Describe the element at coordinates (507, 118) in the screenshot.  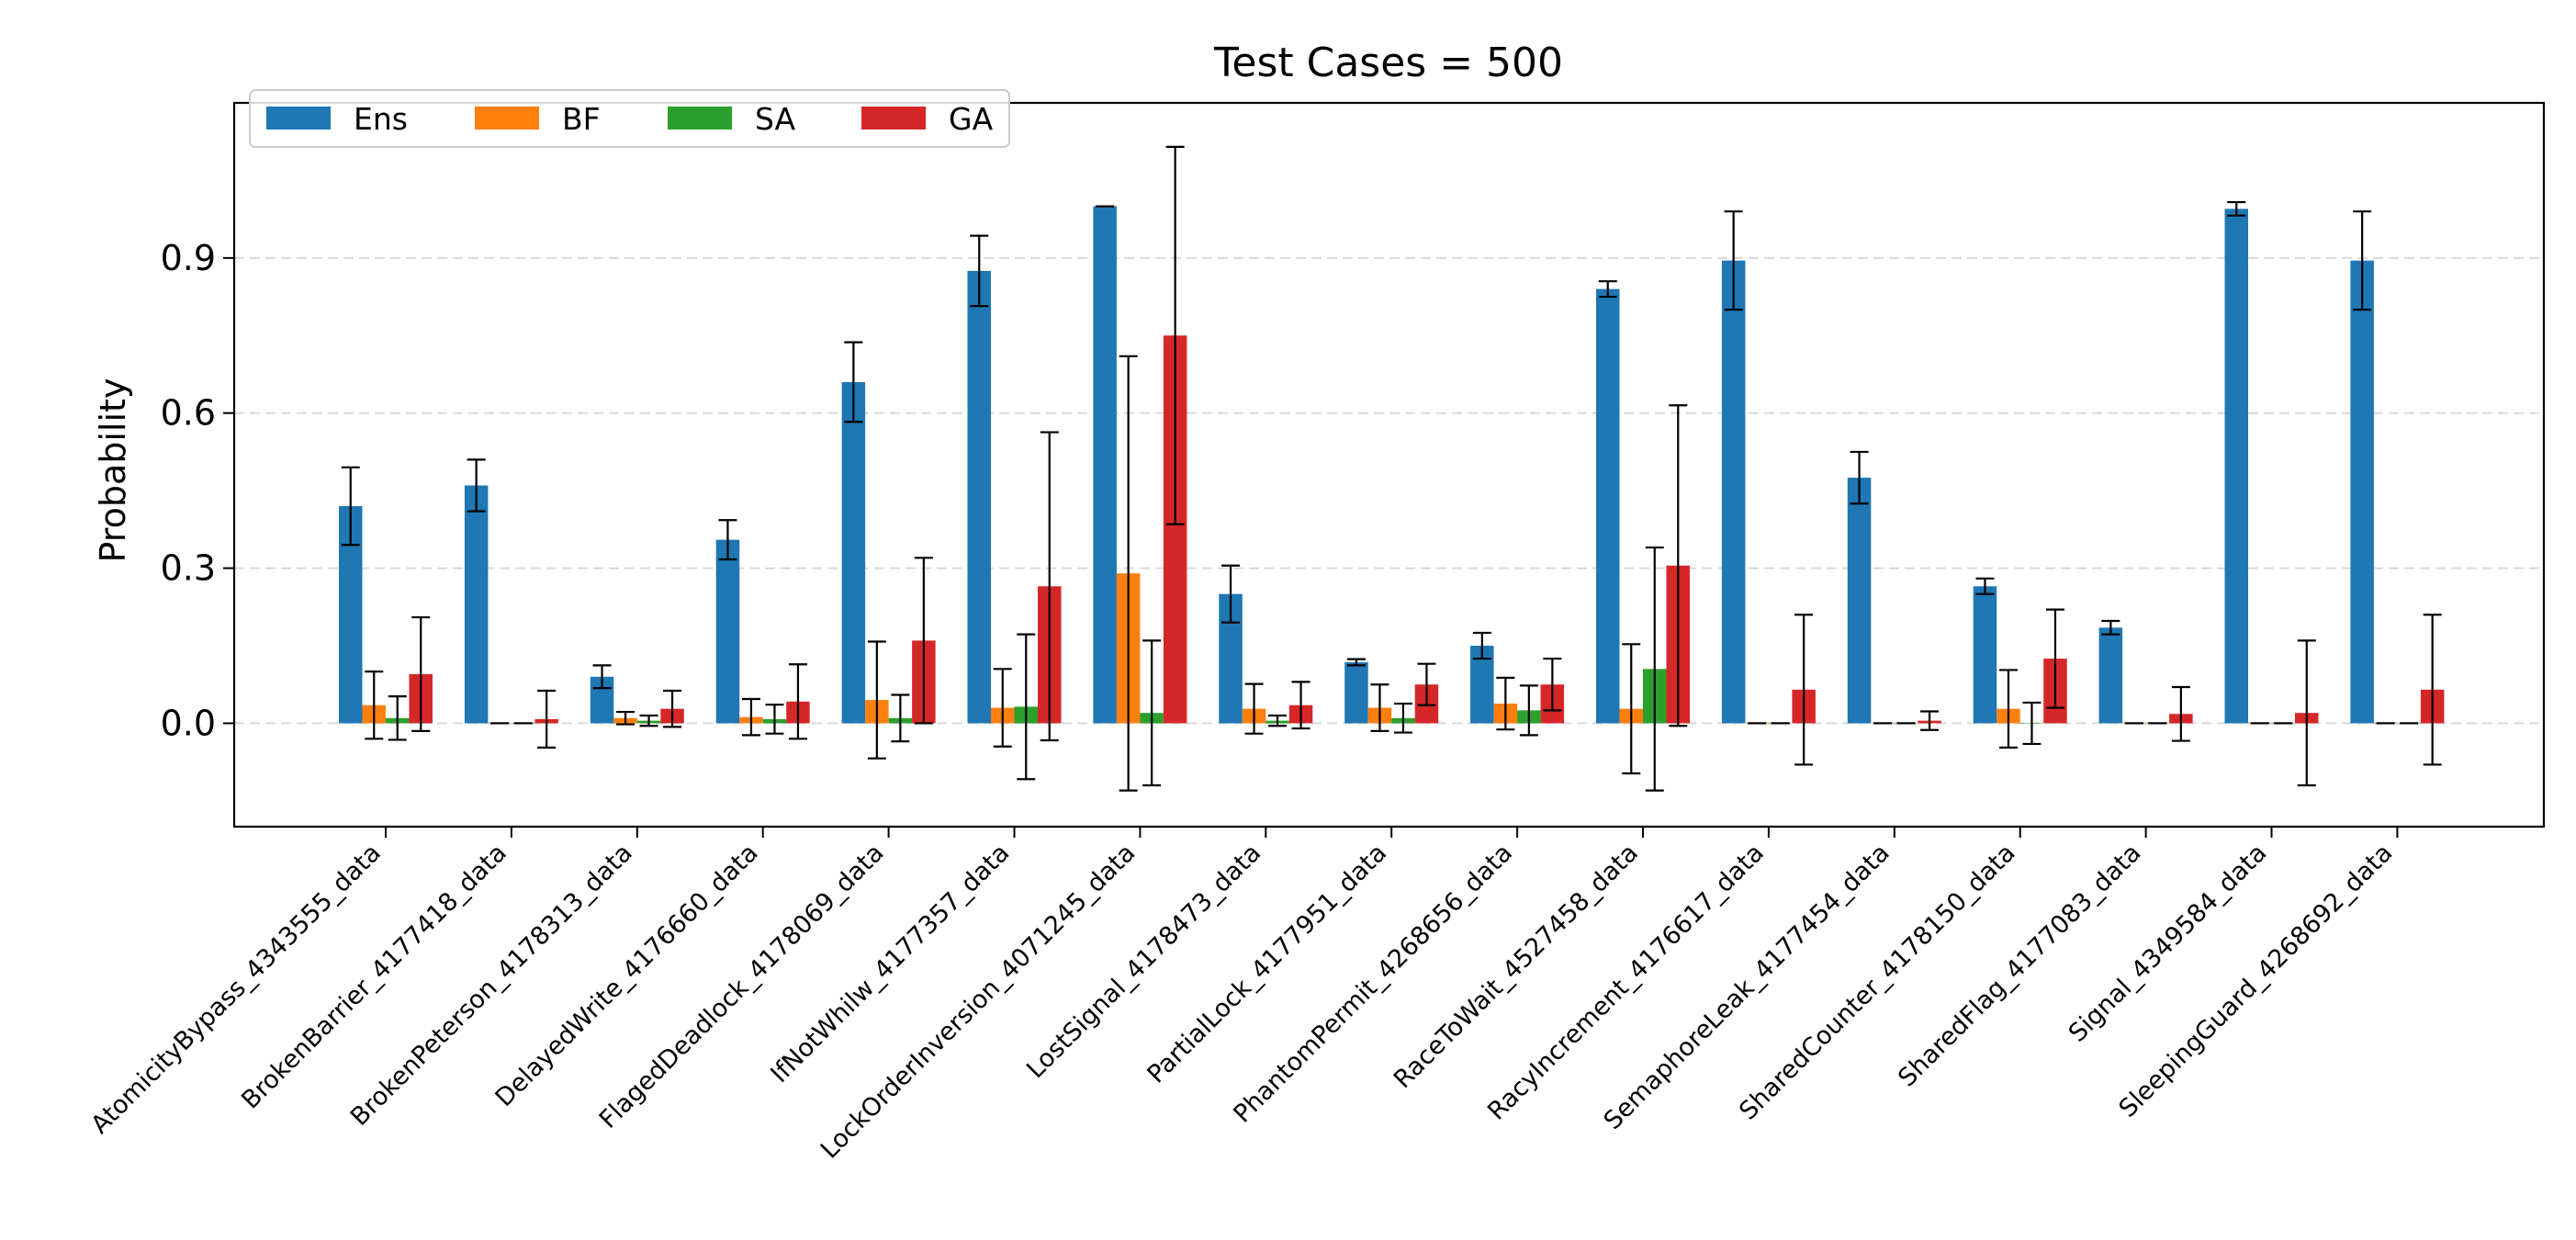
I see `legend-swatch-bf` at that location.